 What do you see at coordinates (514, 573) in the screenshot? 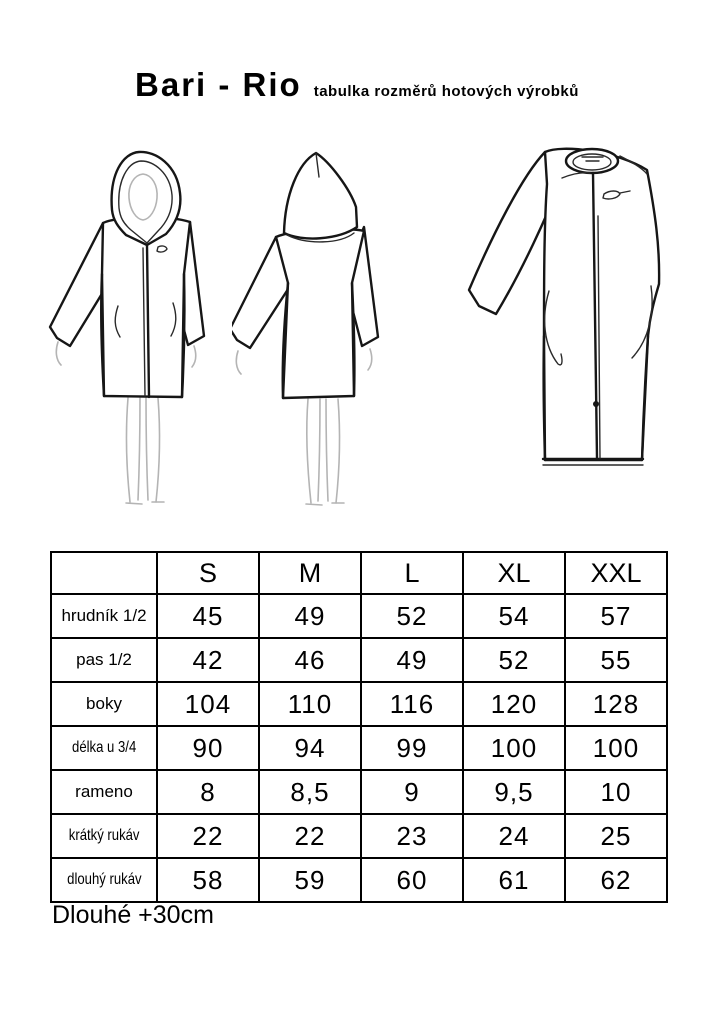
I see `size-col-header-xl: XL` at bounding box center [514, 573].